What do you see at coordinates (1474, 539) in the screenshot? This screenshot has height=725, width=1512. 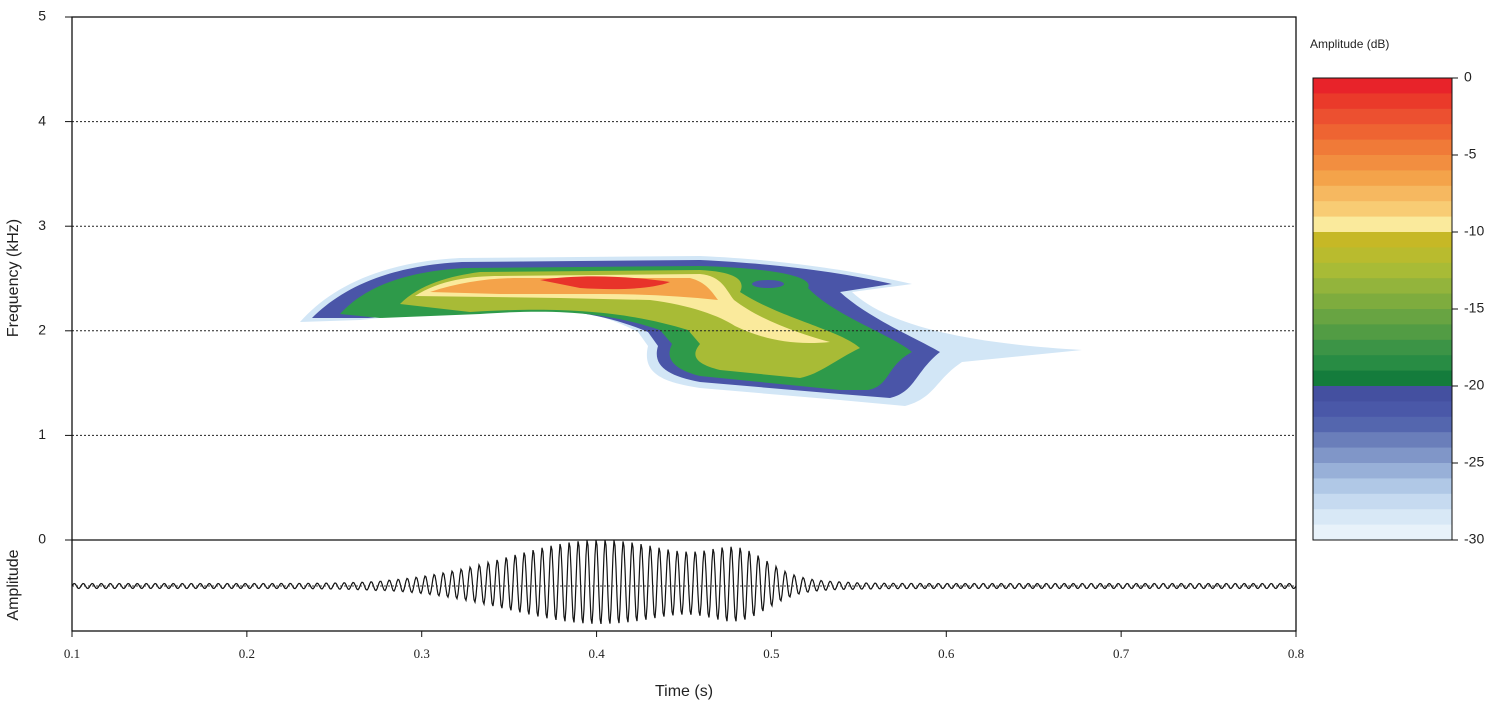 I see `colorbar-tick-label: -30` at bounding box center [1474, 539].